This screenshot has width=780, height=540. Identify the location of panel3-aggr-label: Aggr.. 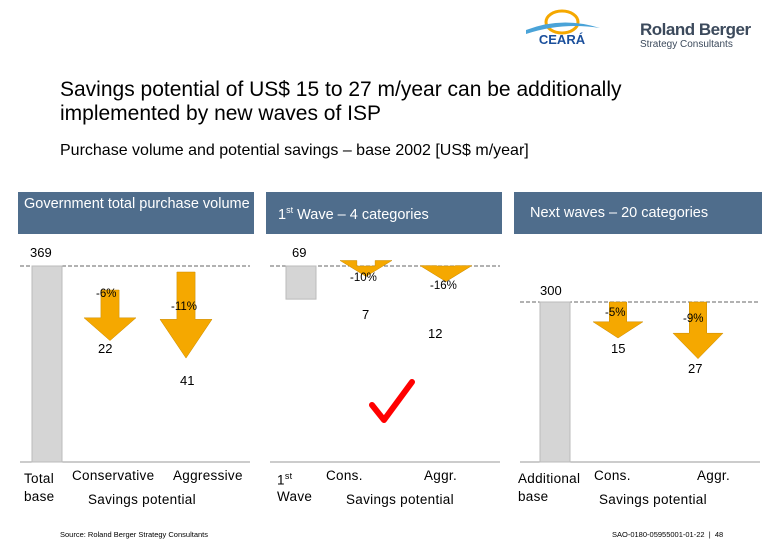
(714, 475).